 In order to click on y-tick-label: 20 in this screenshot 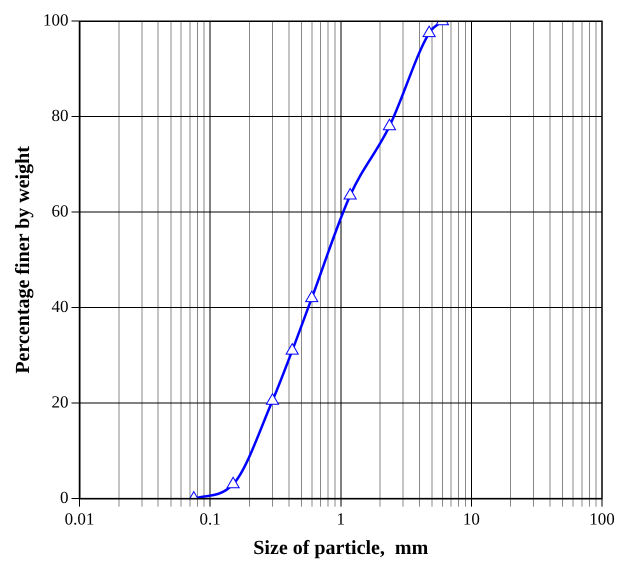, I will do `click(60, 402)`.